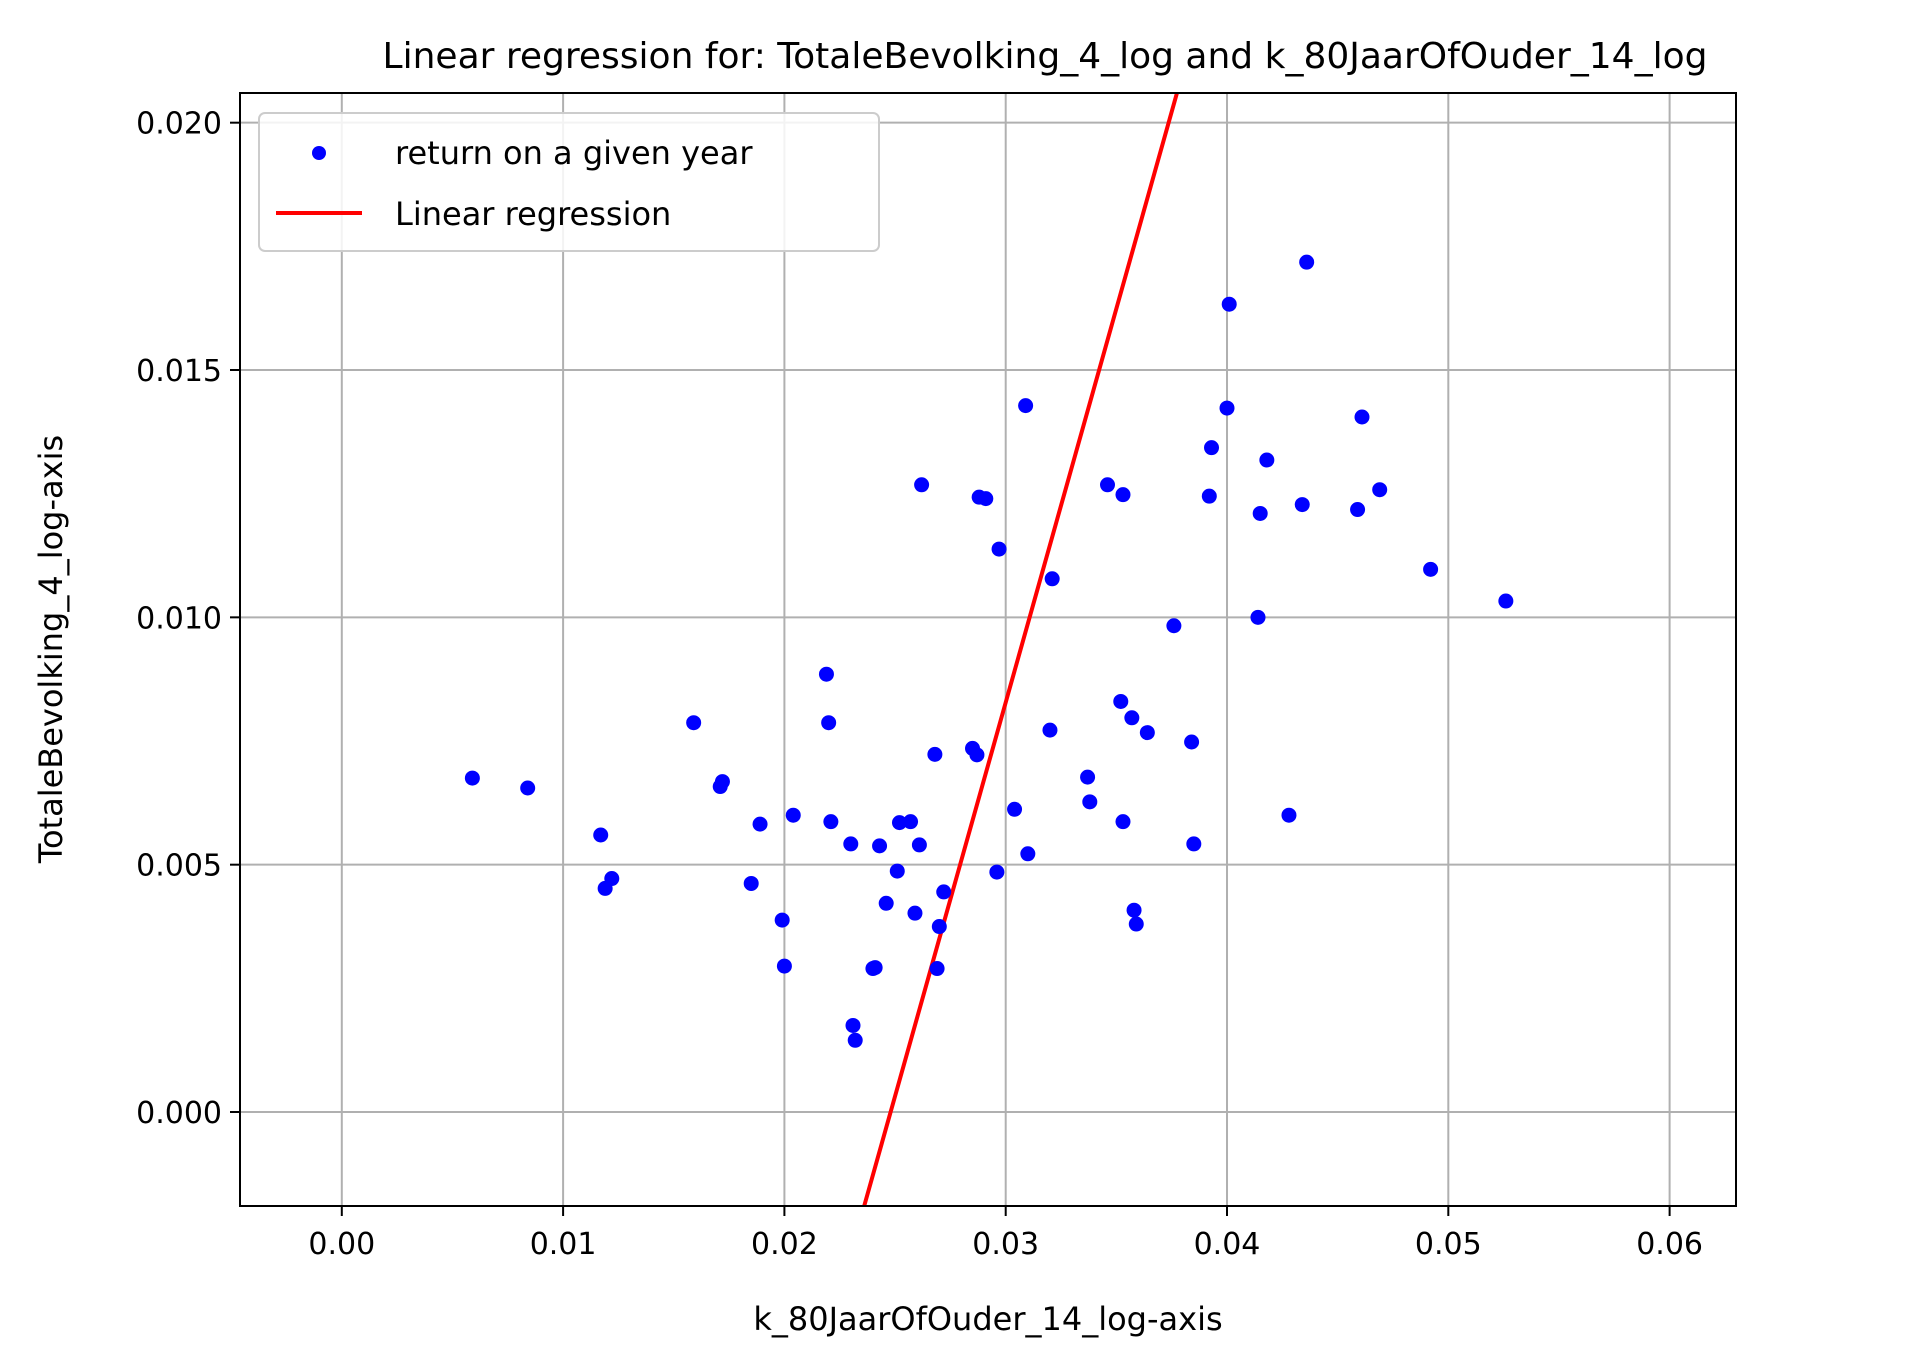 This screenshot has height=1362, width=1932. What do you see at coordinates (179, 371) in the screenshot?
I see `y-tick-label: 0.015` at bounding box center [179, 371].